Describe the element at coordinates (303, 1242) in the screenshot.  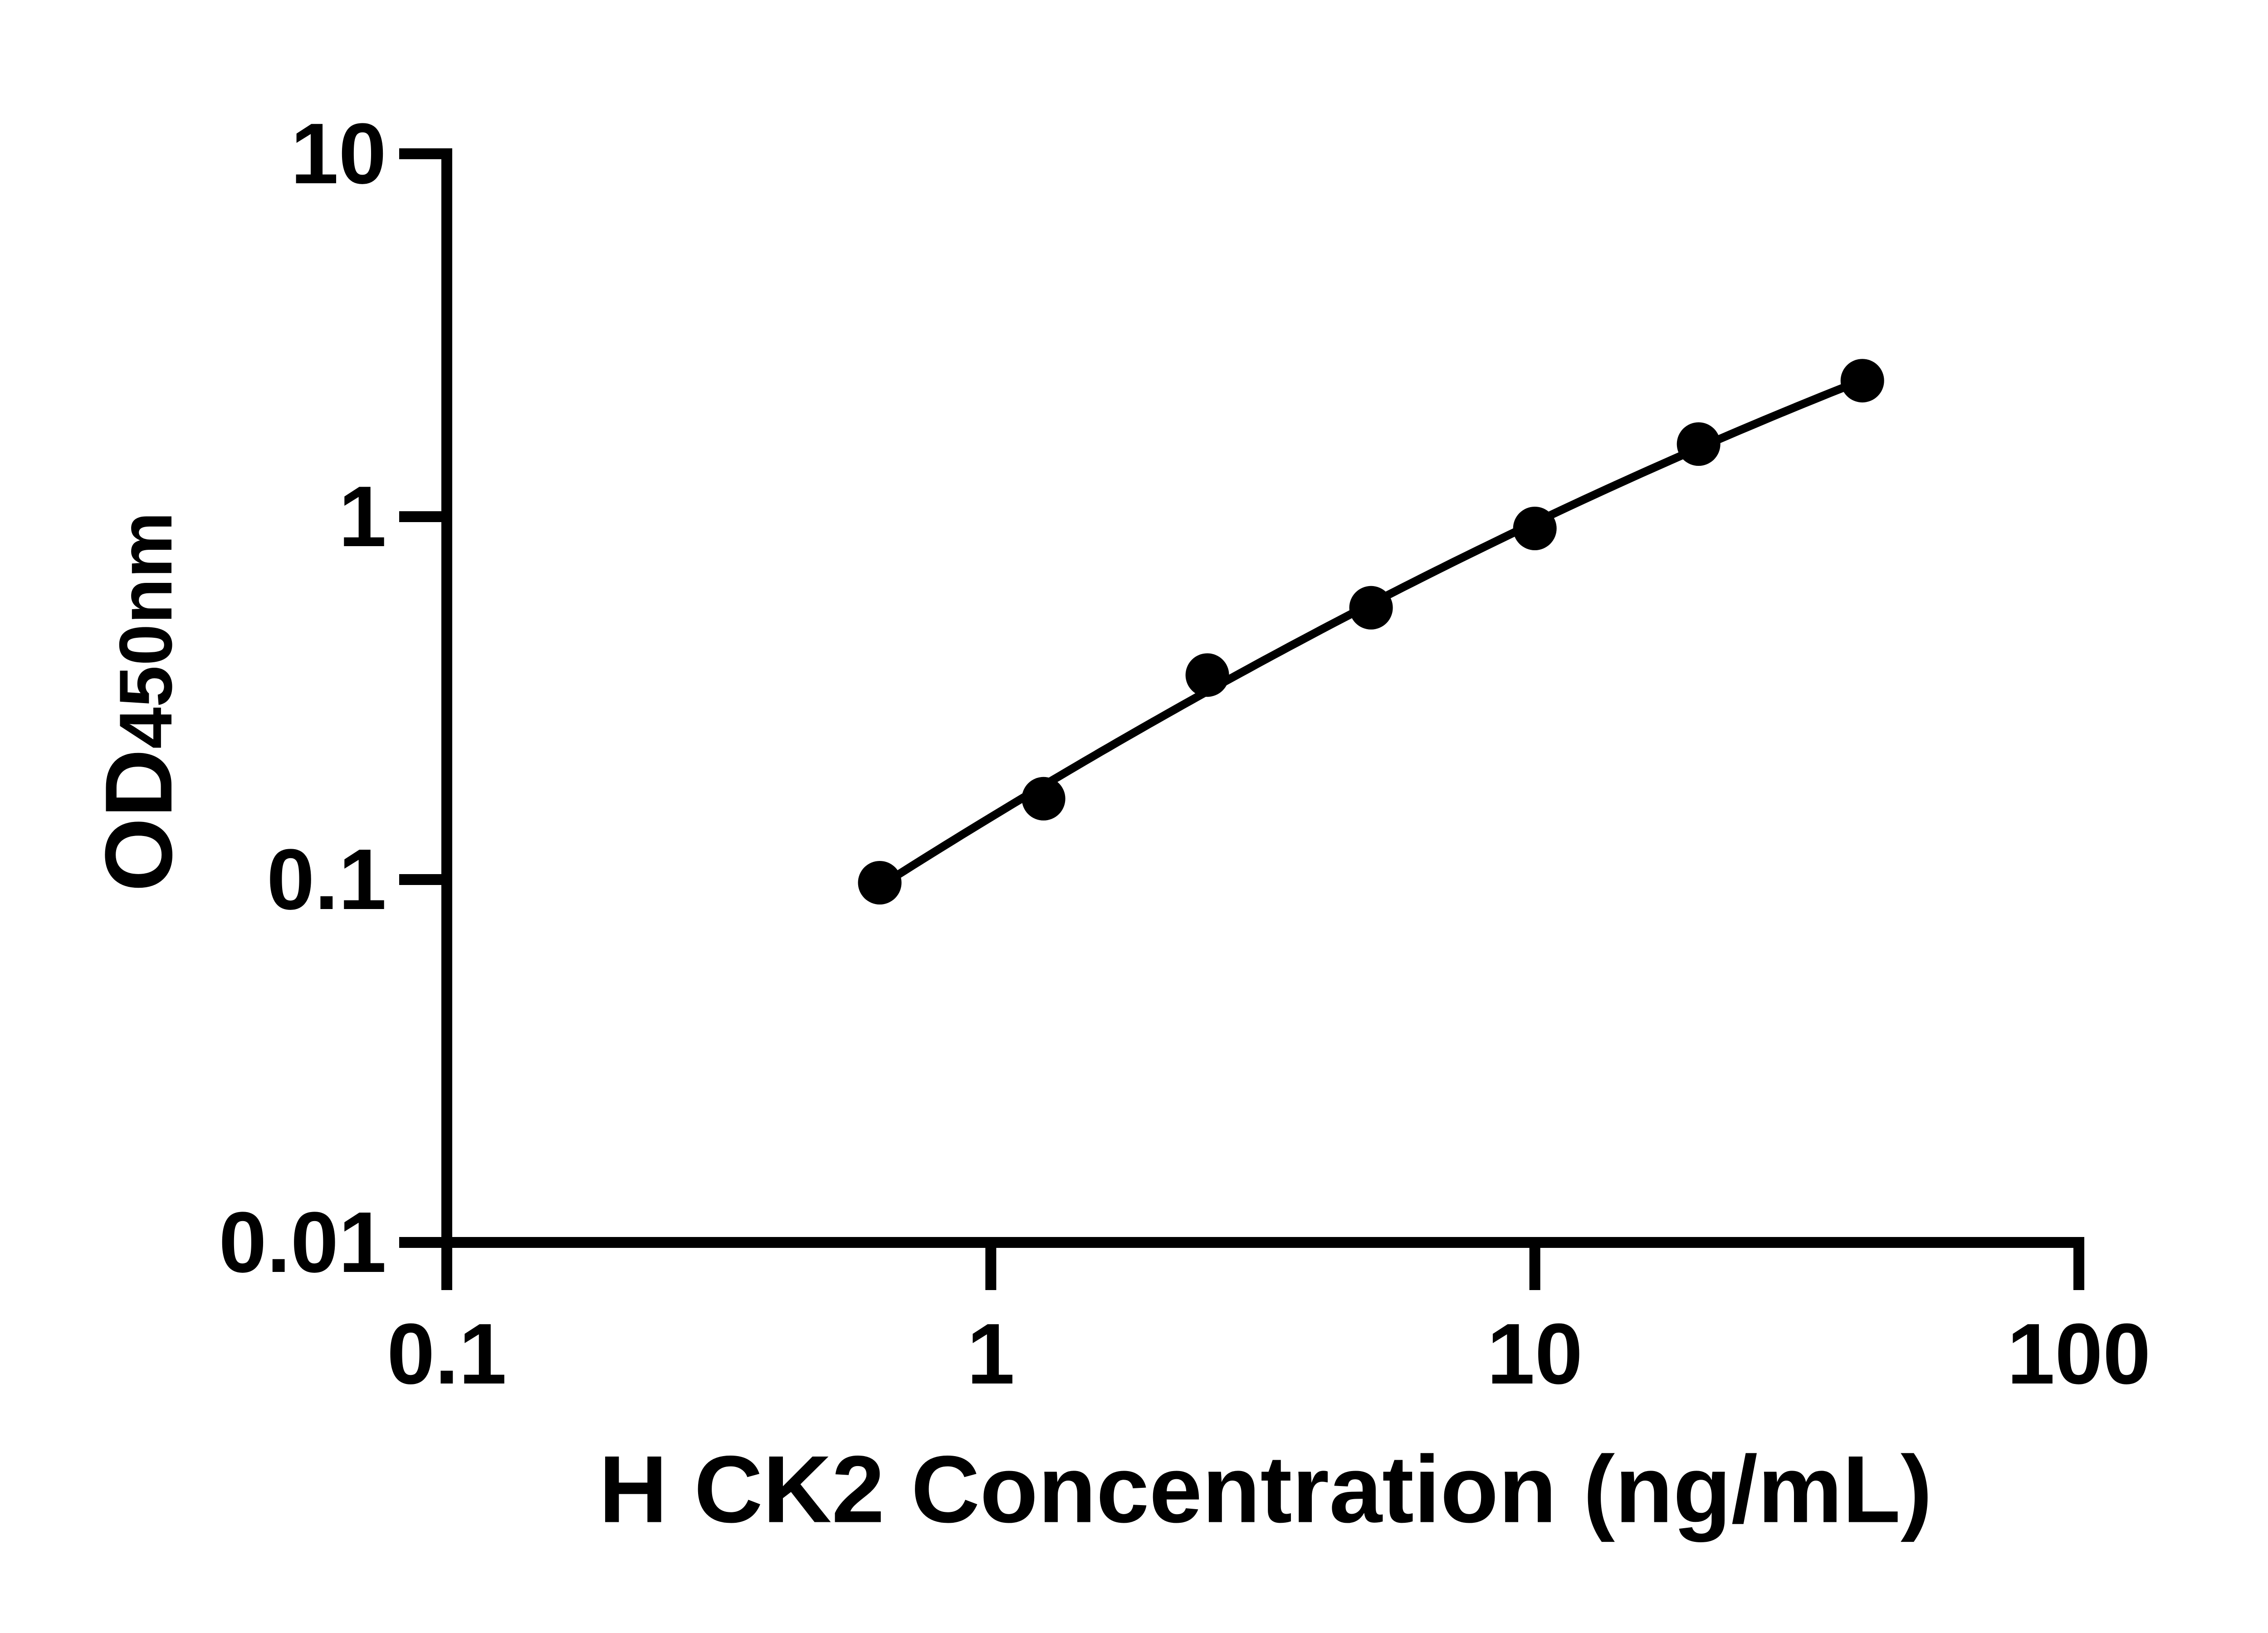
I see `y-tick-label-0.01: 0.01` at that location.